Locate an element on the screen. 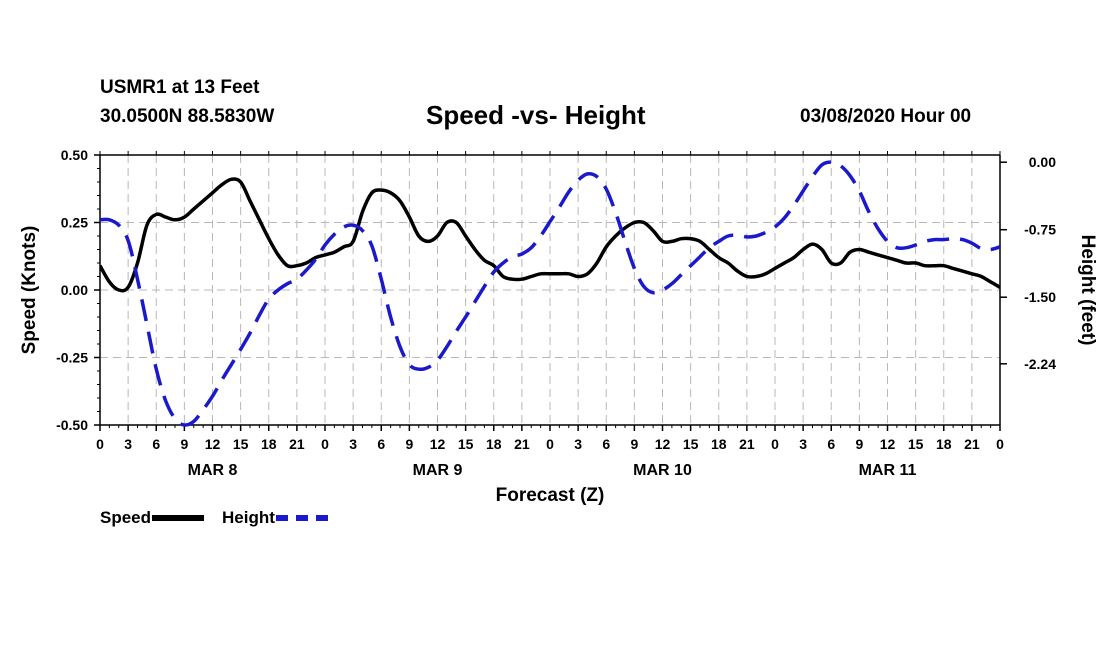 This screenshot has height=650, width=1100. station-label: USMR1 at 13 Feet is located at coordinates (180, 87).